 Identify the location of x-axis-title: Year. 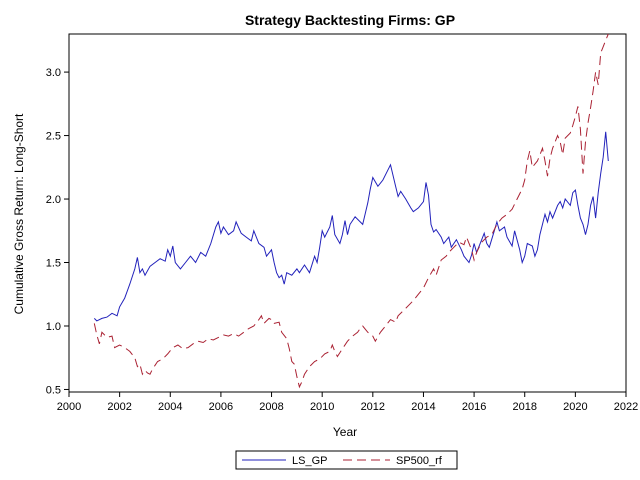
(345, 432).